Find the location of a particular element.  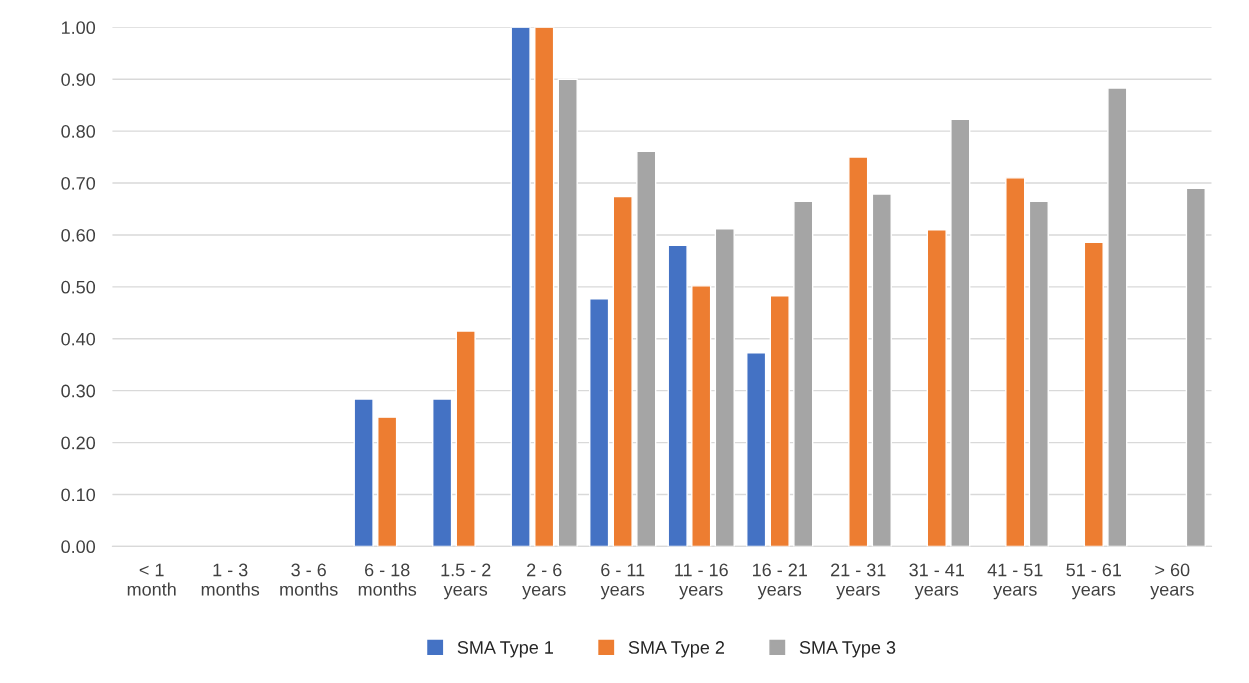

x-tick-label: 51 - 61 years is located at coordinates (1093, 581).